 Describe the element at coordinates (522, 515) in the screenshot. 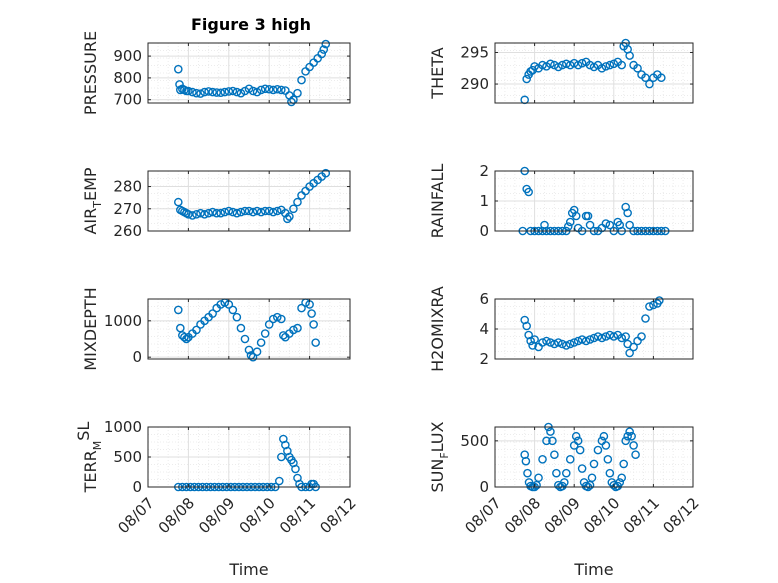

I see `x-tick-label: 08/08` at that location.